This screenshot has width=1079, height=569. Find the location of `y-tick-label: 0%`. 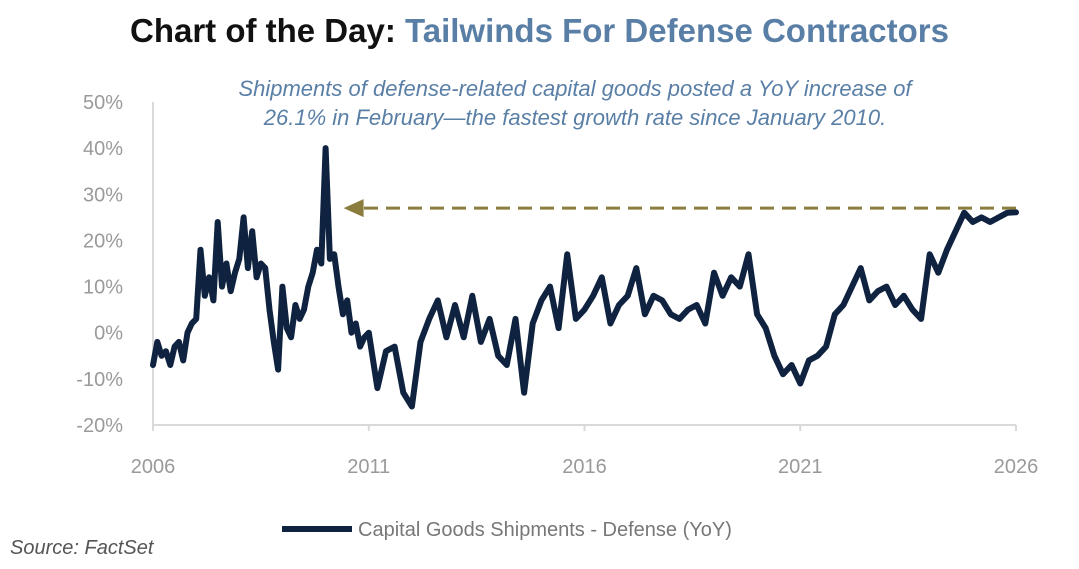

y-tick-label: 0% is located at coordinates (108, 334).